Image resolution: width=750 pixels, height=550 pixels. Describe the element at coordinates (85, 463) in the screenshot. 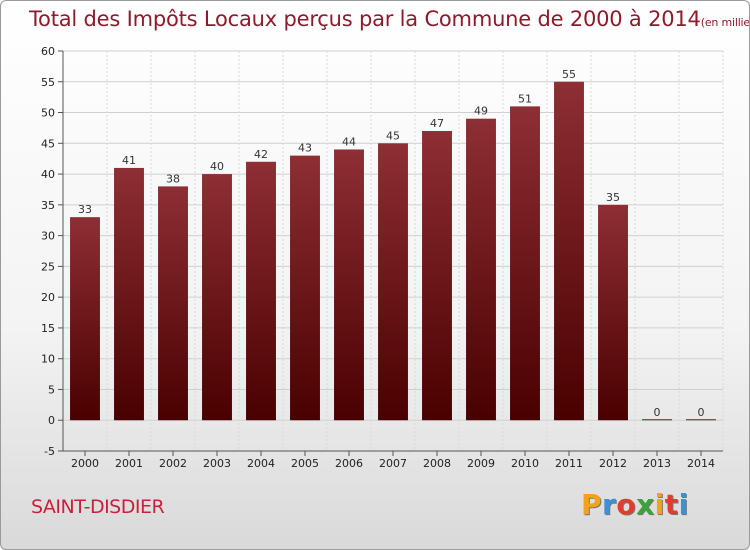

I see `x-tick-label: 2000` at that location.